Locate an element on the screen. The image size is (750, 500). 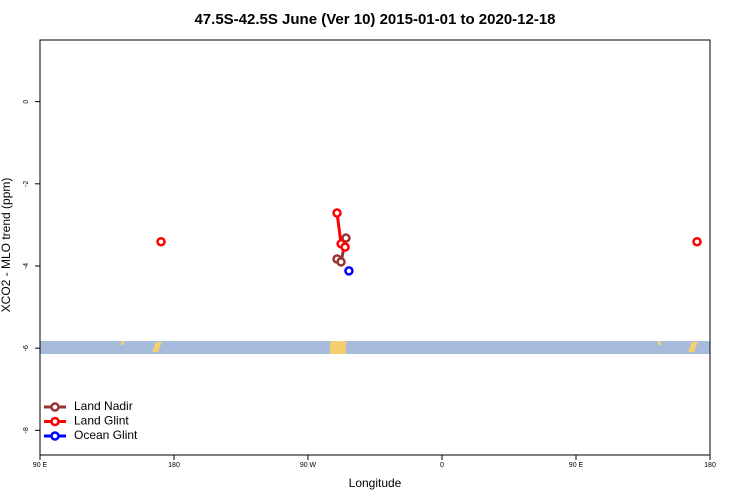
legend-label: Land Glint is located at coordinates (101, 421).